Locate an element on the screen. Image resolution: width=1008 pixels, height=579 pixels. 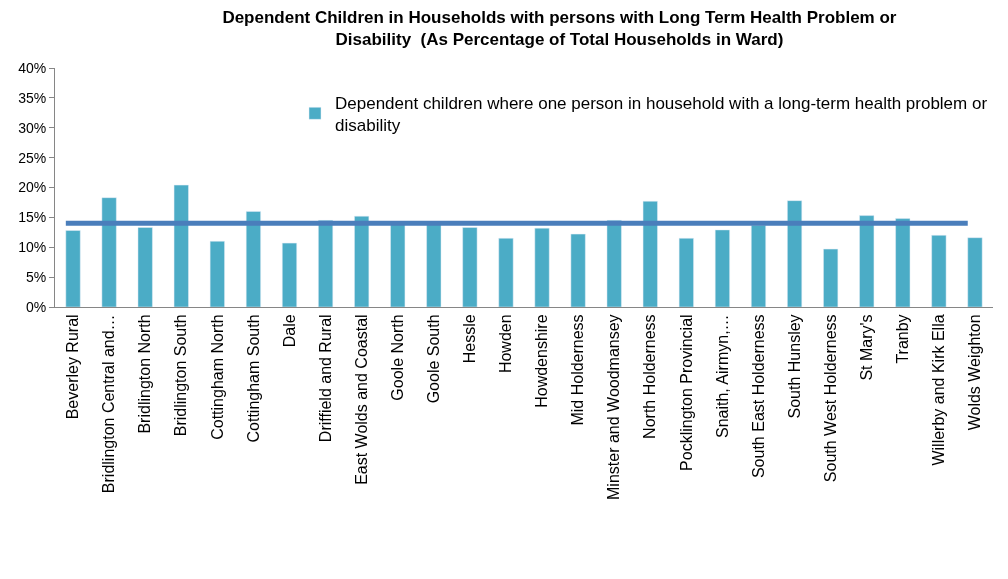
x-tick-label: Howden is located at coordinates (506, 344).